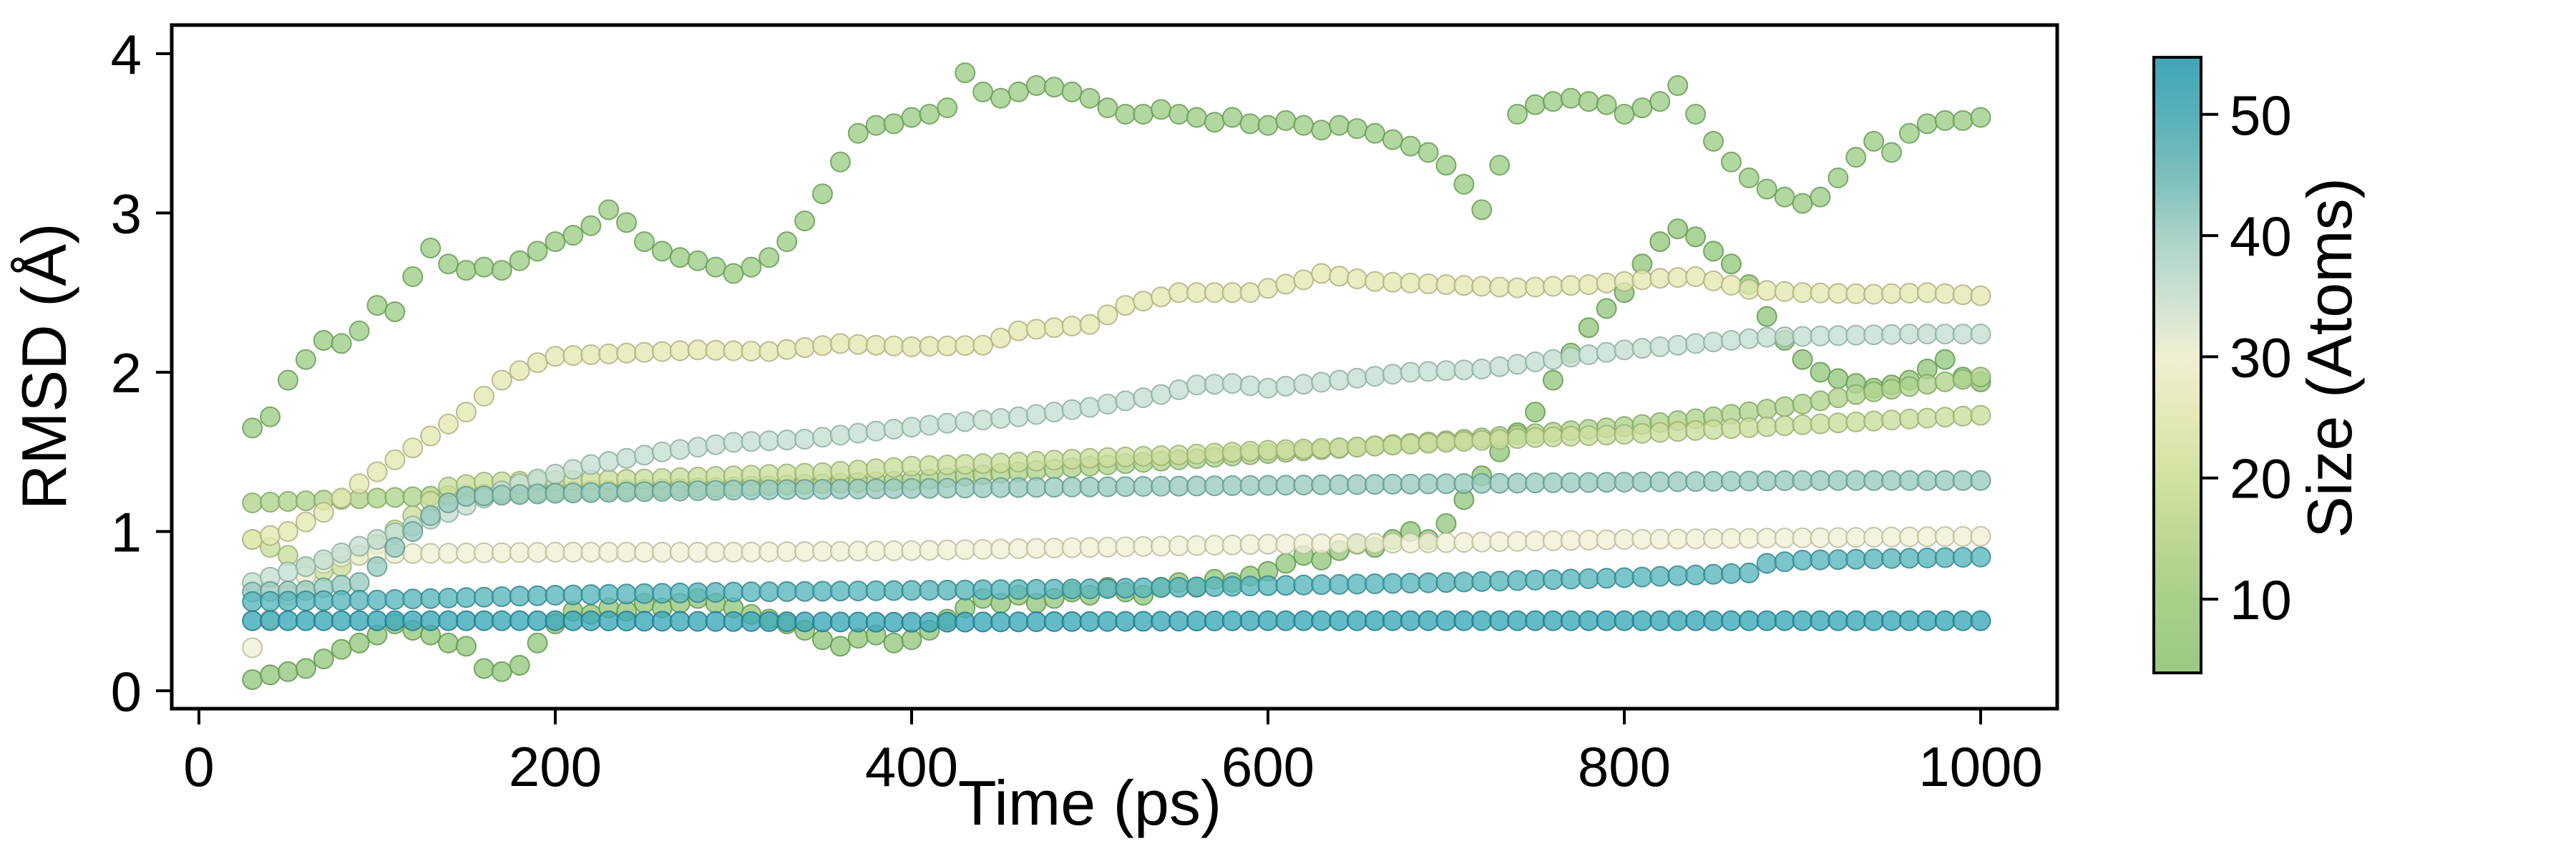 The image size is (2576, 859). Describe the element at coordinates (198, 766) in the screenshot. I see `x-tick-label: 0` at that location.